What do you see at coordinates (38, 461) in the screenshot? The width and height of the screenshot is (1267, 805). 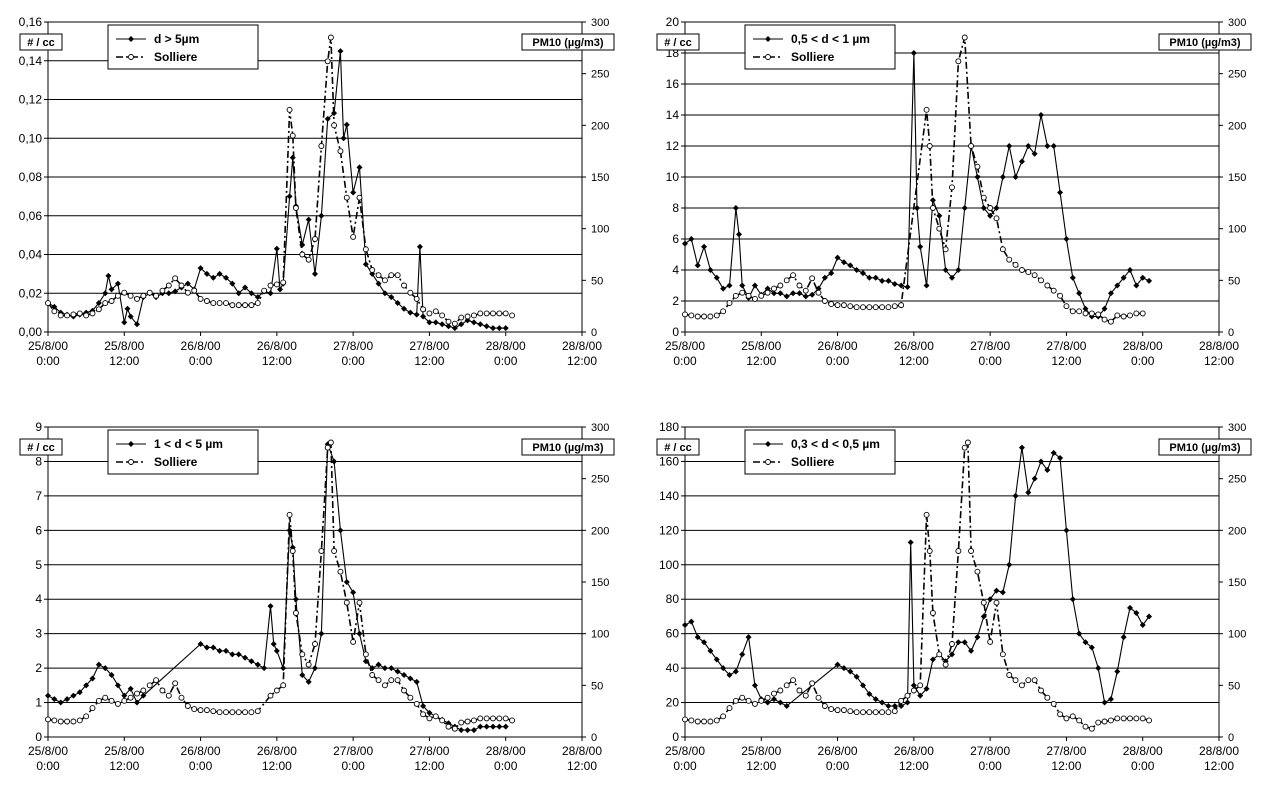 I see `left-tick-label: 8` at bounding box center [38, 461].